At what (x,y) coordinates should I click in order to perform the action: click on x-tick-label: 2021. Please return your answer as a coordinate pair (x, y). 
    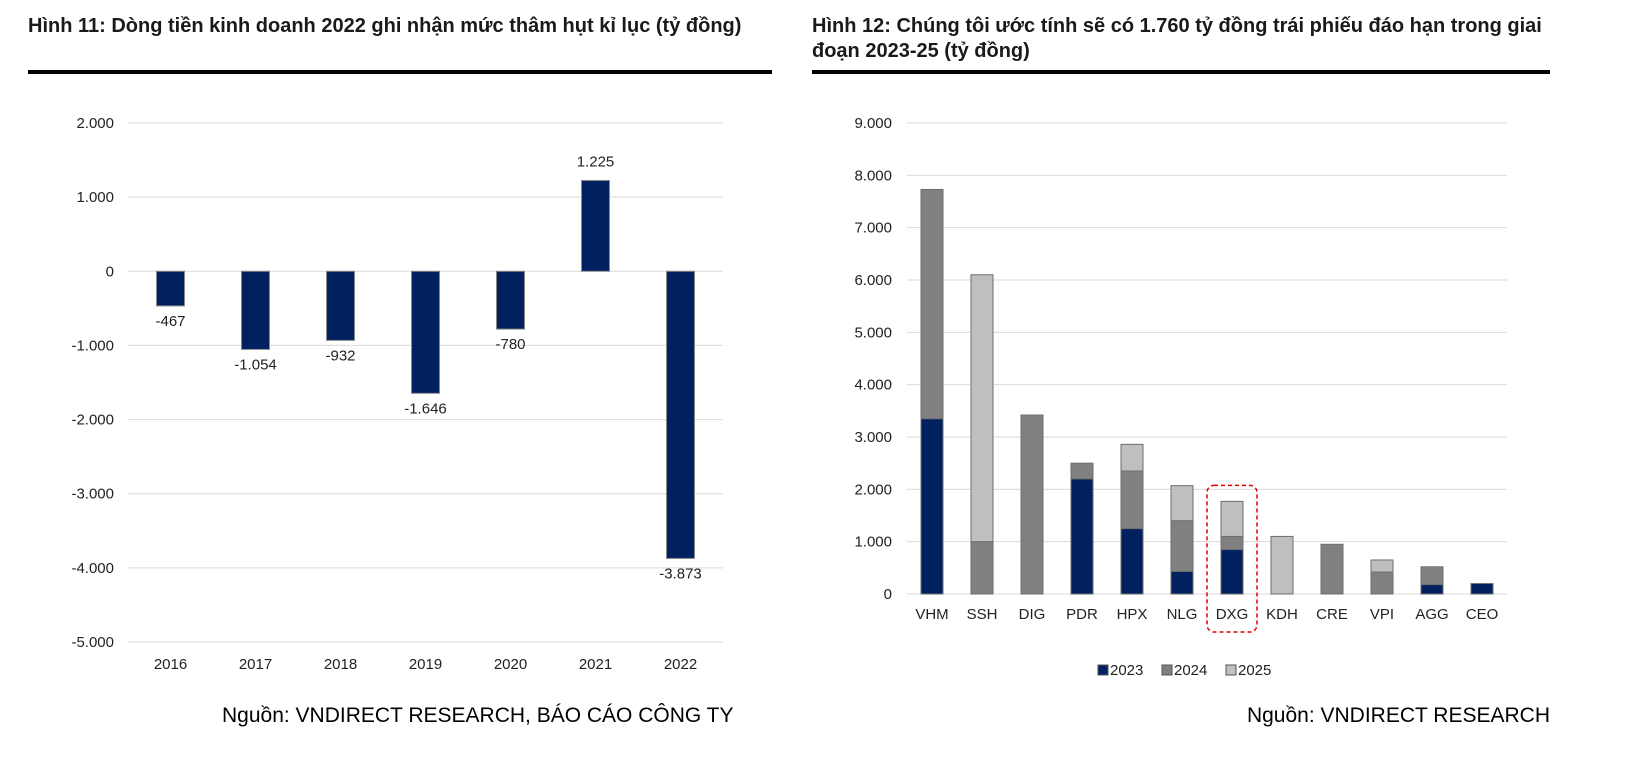
    Looking at the image, I should click on (595, 664).